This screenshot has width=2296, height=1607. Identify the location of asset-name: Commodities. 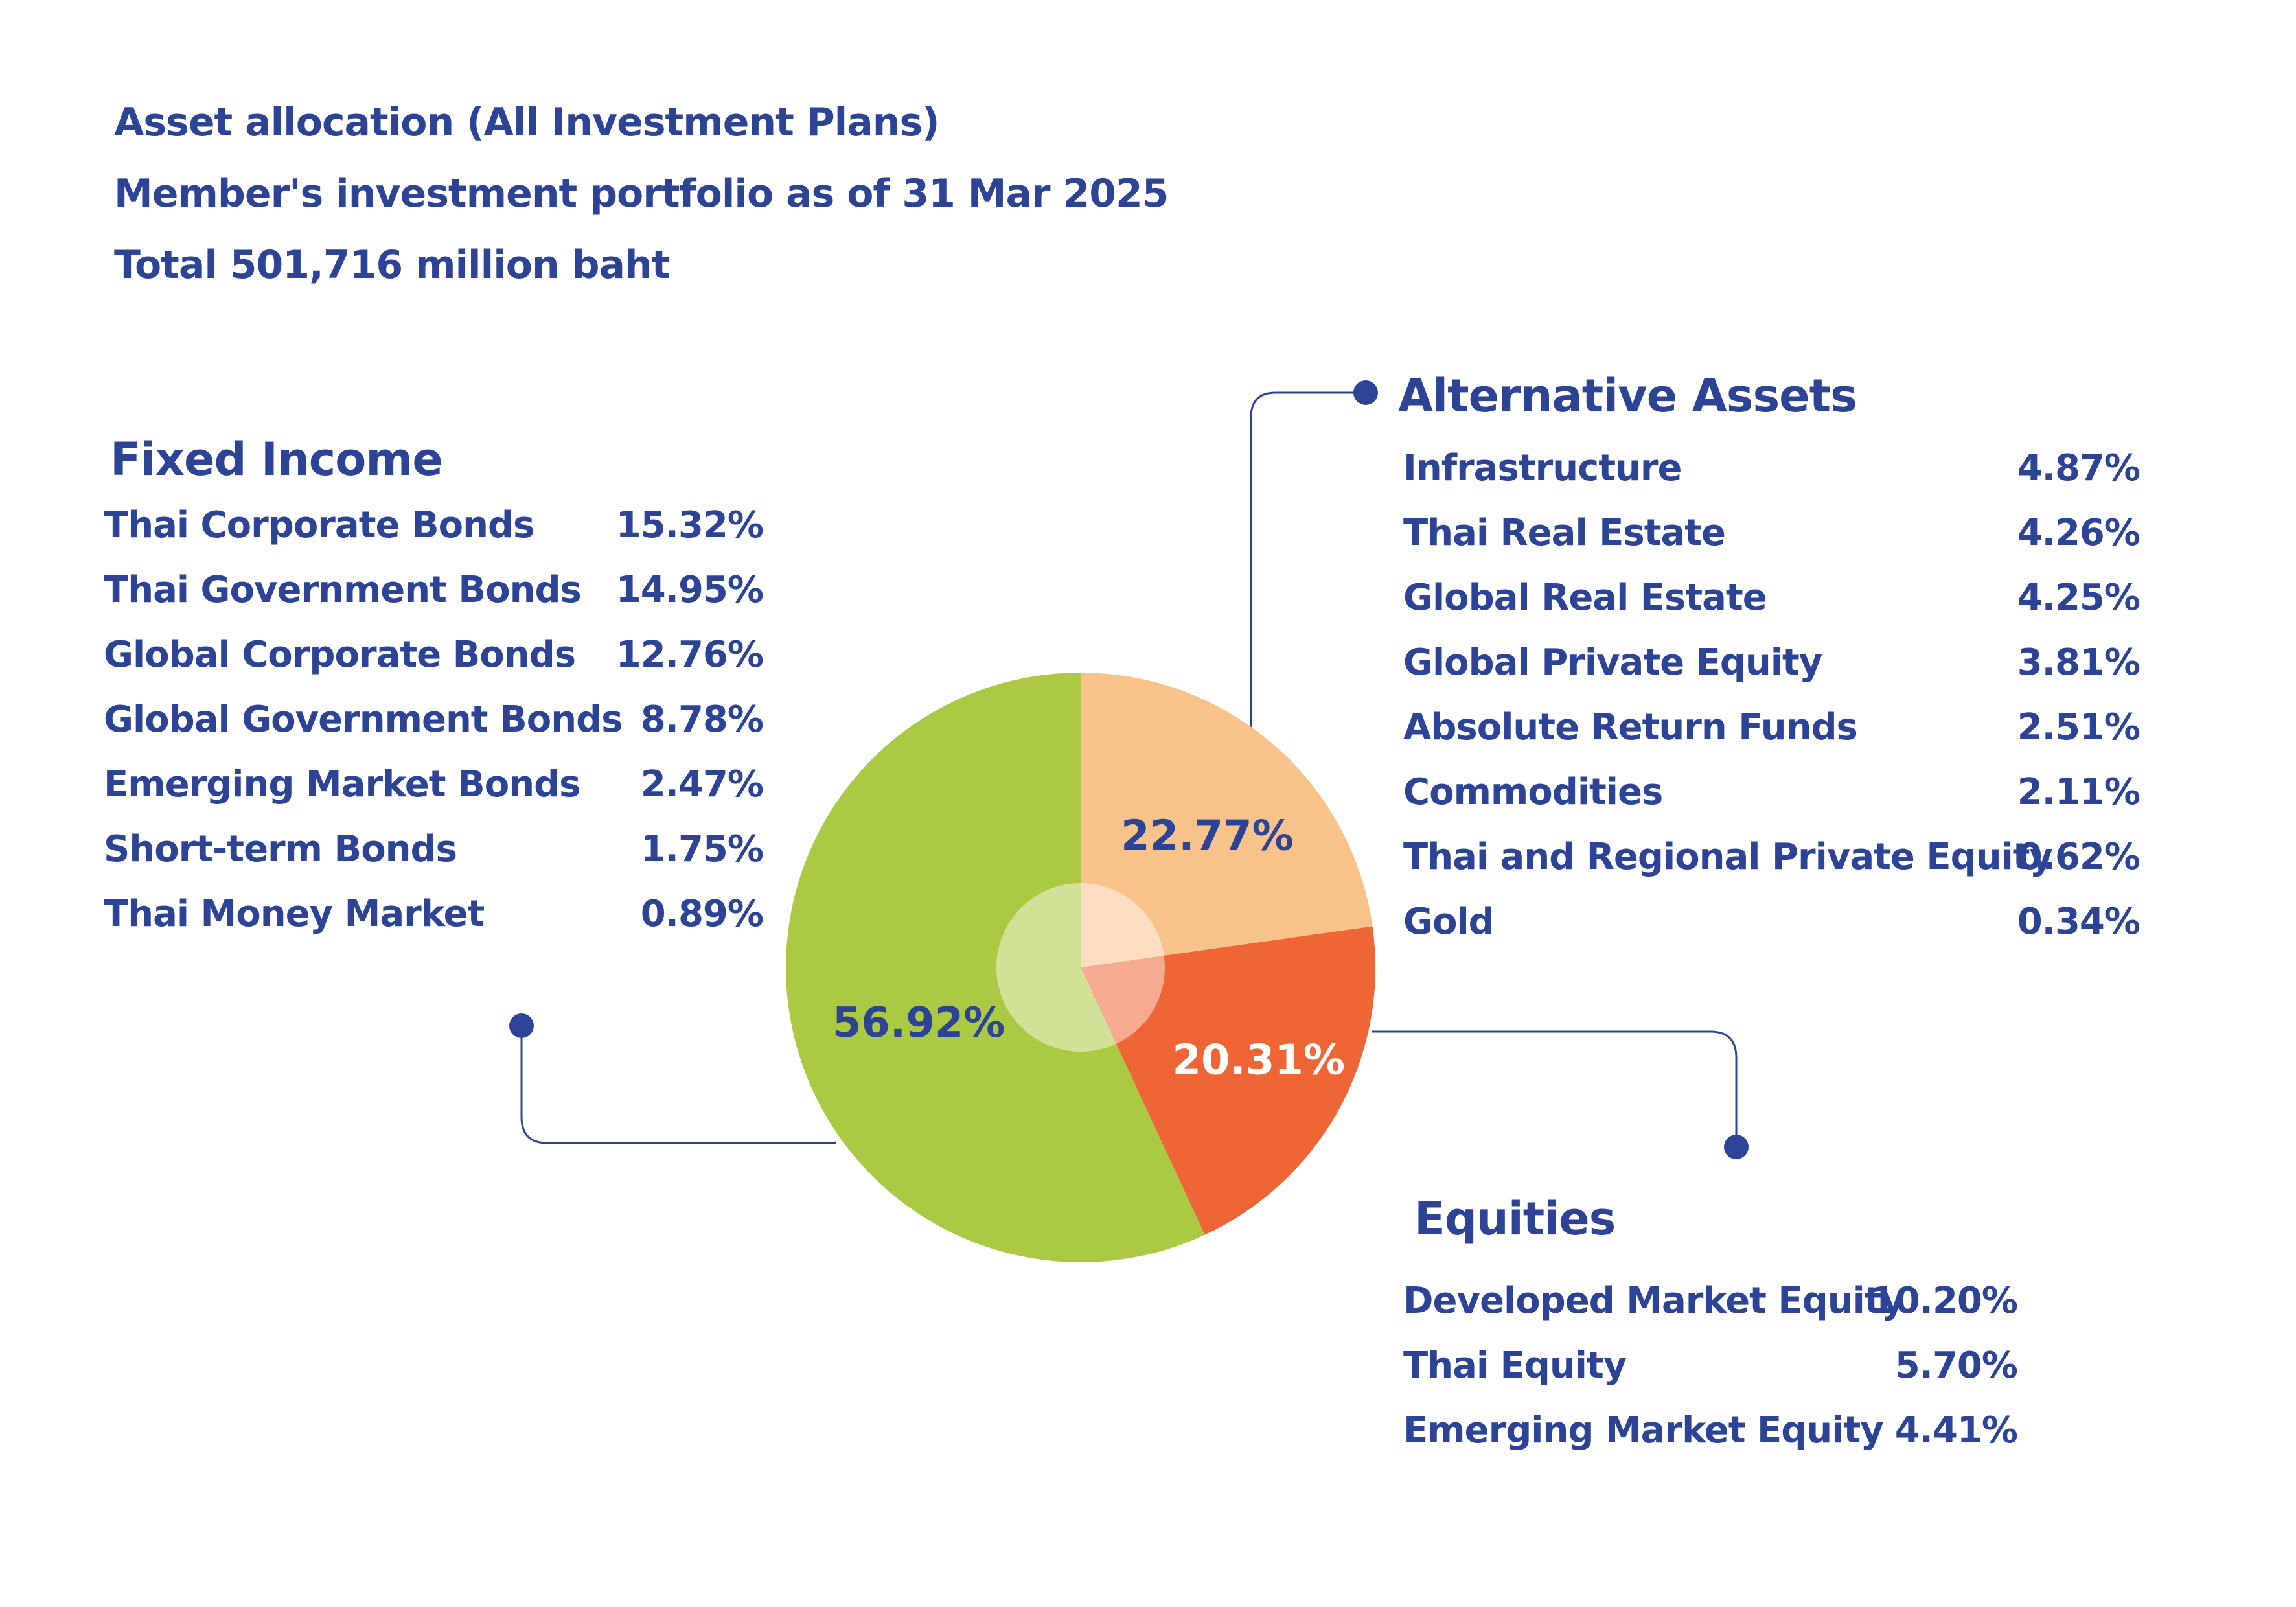
(1533, 792).